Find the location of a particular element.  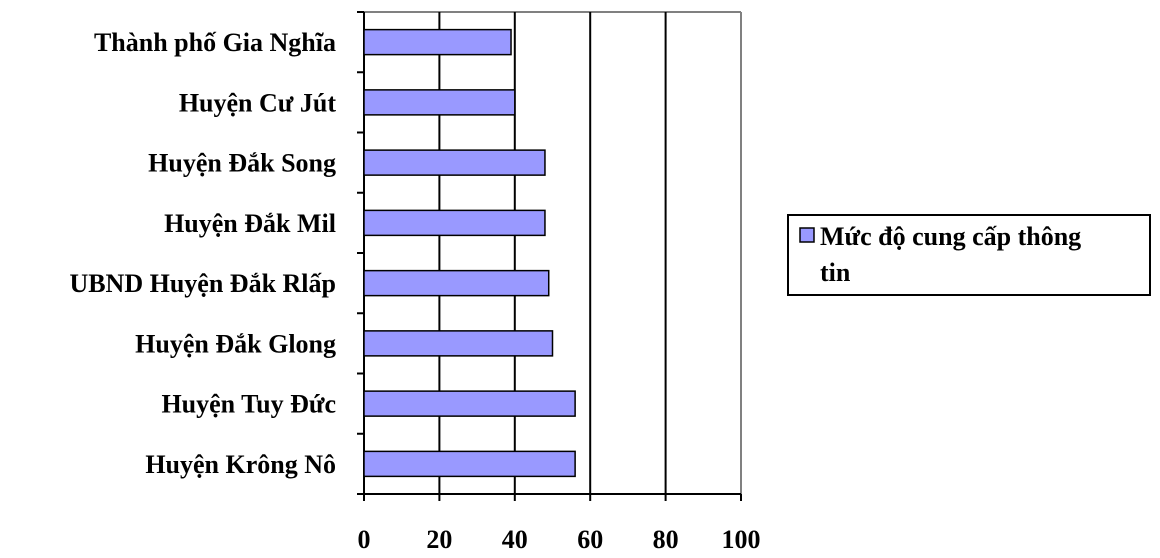

category-label: Huyện Đắk Glong is located at coordinates (235, 343).